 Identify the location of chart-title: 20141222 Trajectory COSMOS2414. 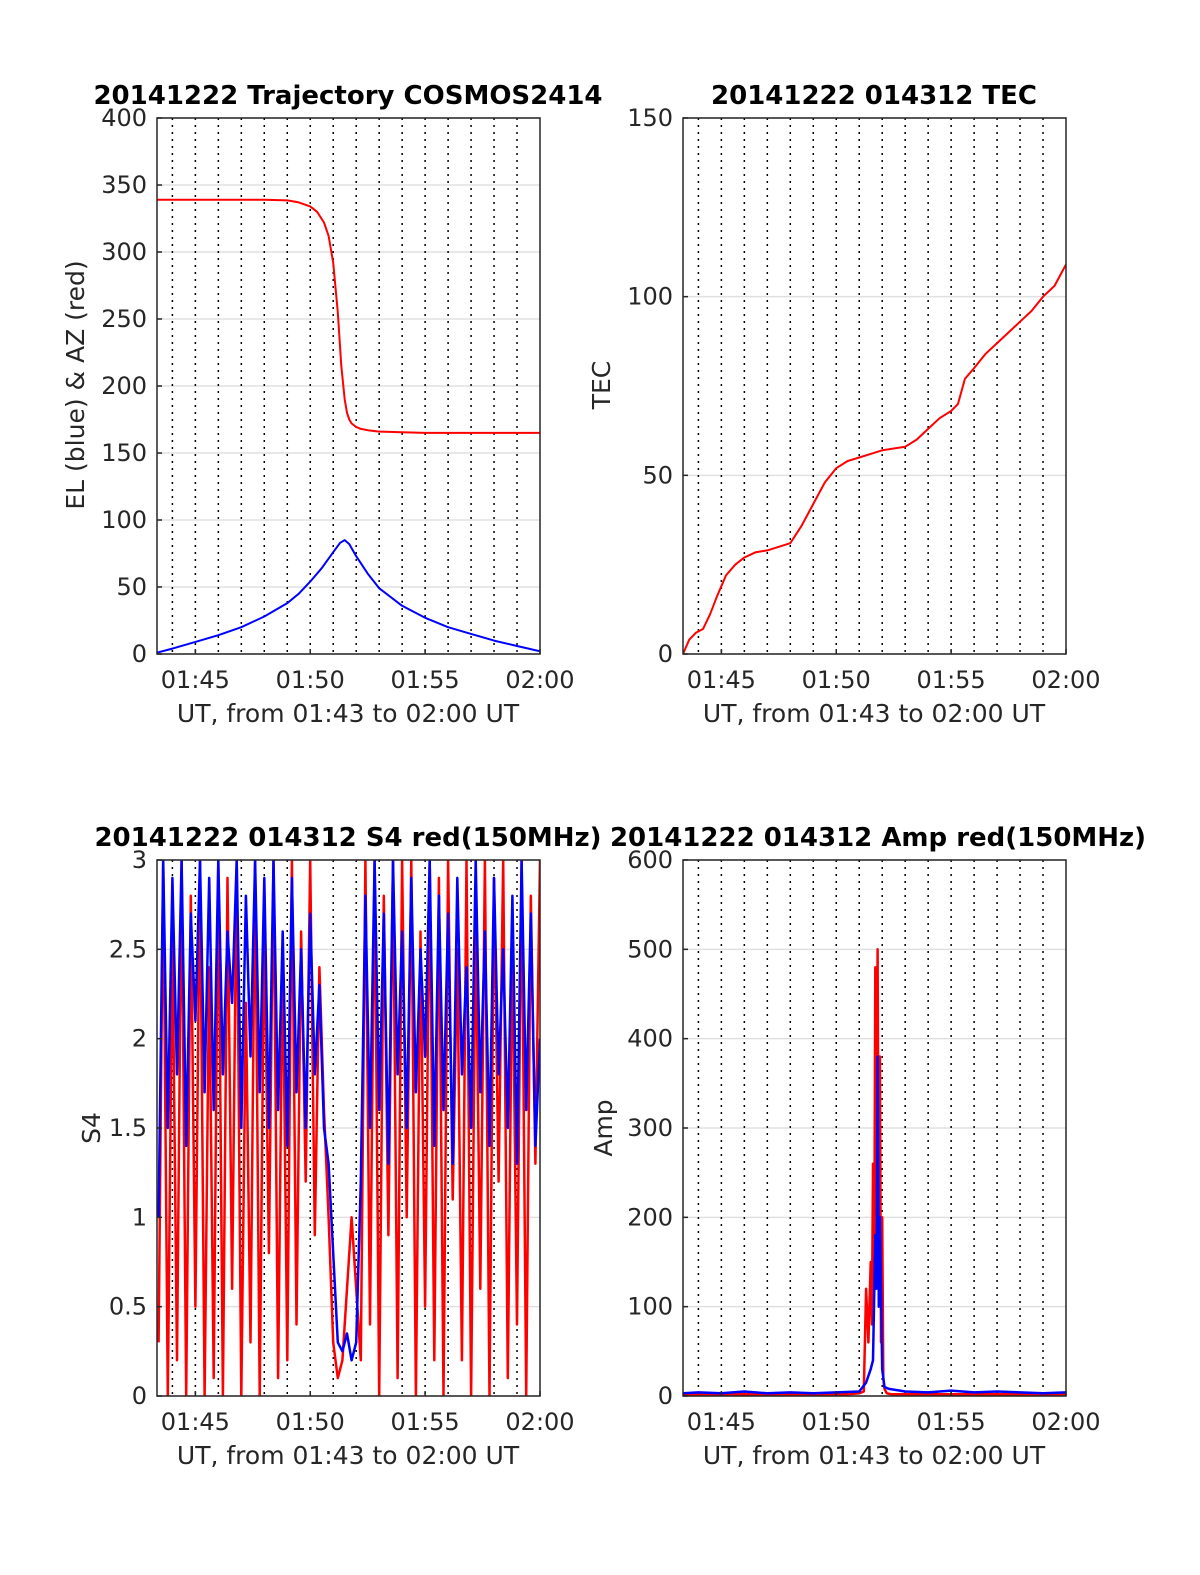
(347, 96).